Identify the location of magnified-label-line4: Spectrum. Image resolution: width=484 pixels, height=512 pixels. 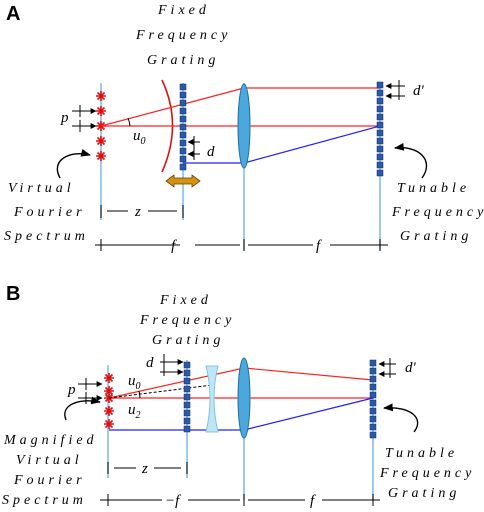
(44, 500).